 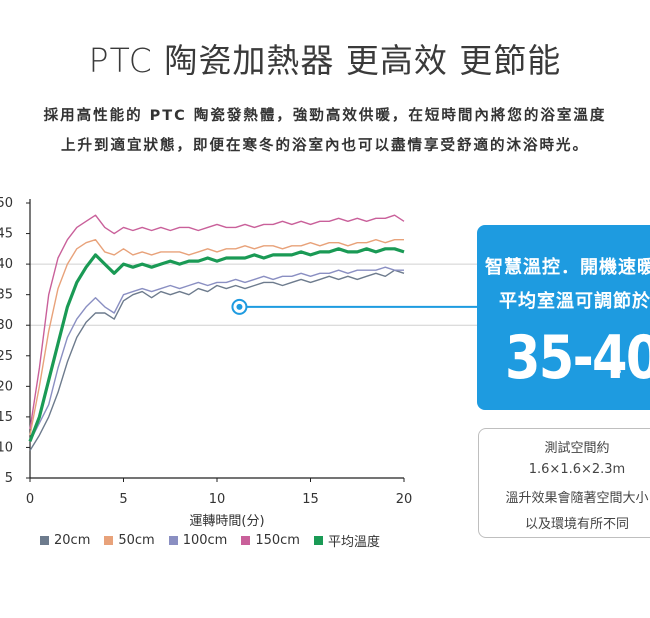 I want to click on callout-range: 35-40, so click(x=577, y=358).